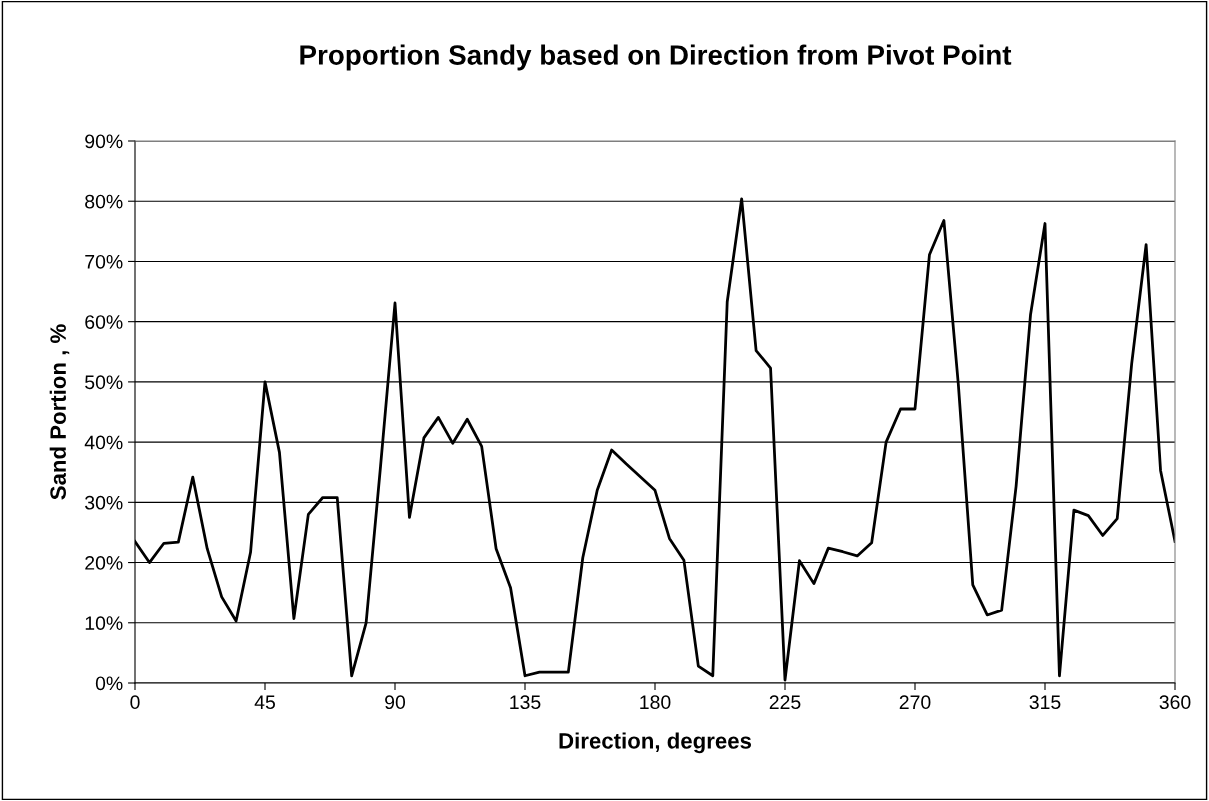 The width and height of the screenshot is (1209, 801). I want to click on y-tick-label: 70%, so click(104, 261).